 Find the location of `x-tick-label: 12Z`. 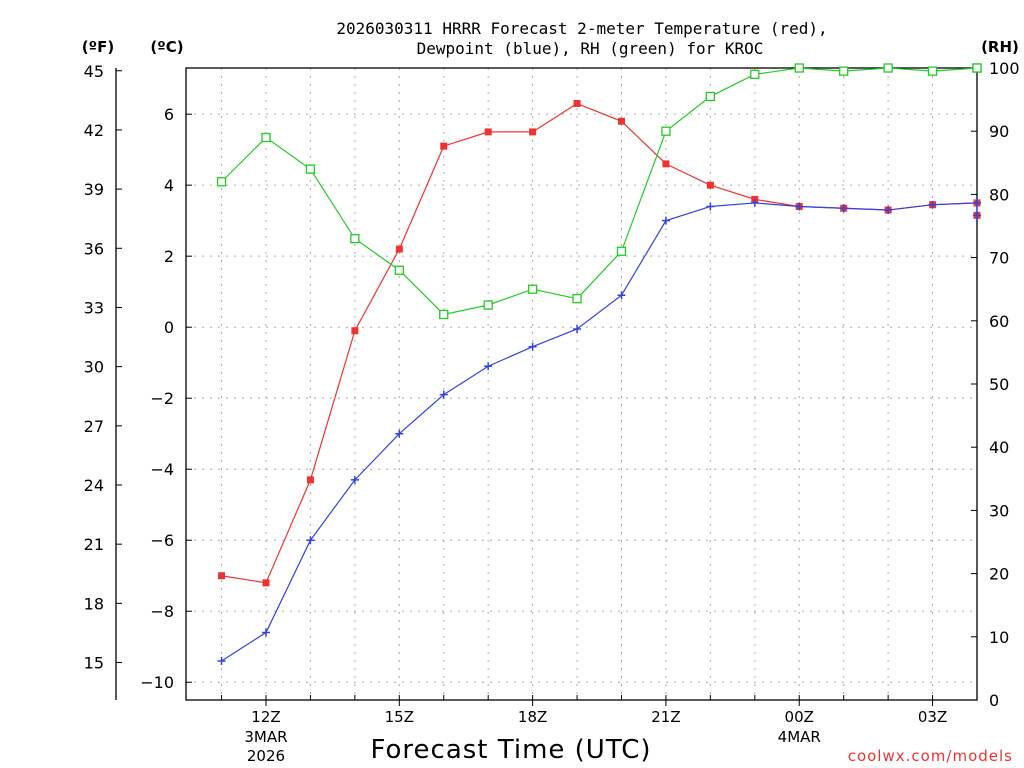

x-tick-label: 12Z is located at coordinates (265, 717).